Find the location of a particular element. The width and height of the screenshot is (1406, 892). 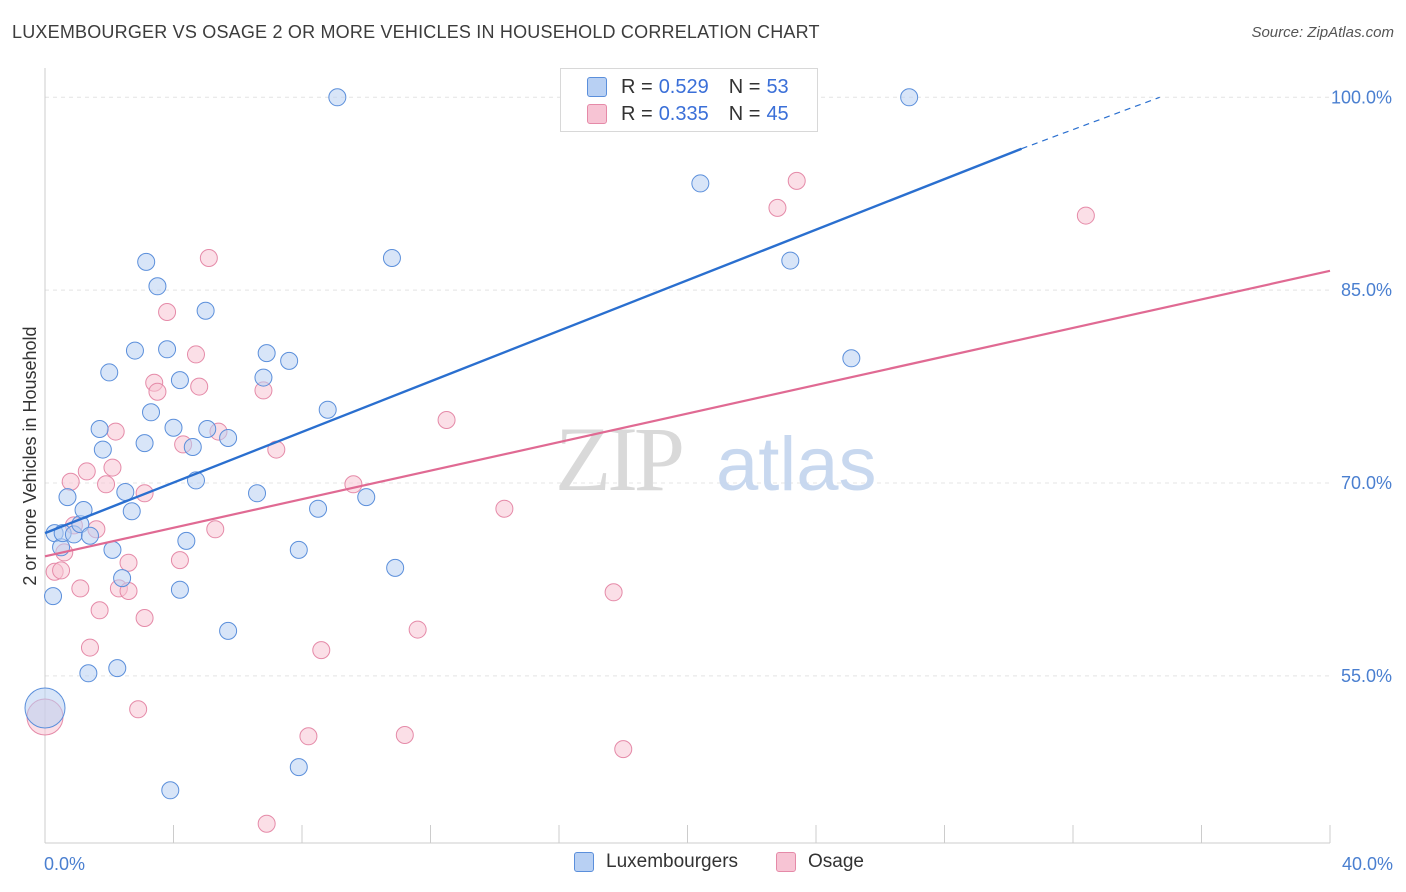

y-tick-label: 100.0% is located at coordinates (1361, 97).